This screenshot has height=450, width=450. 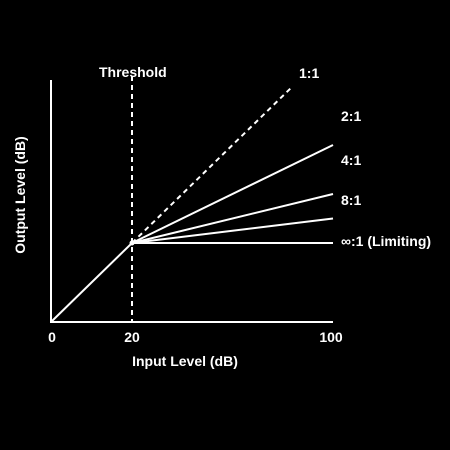 What do you see at coordinates (309, 73) in the screenshot?
I see `ratio-label-1: 1:1` at bounding box center [309, 73].